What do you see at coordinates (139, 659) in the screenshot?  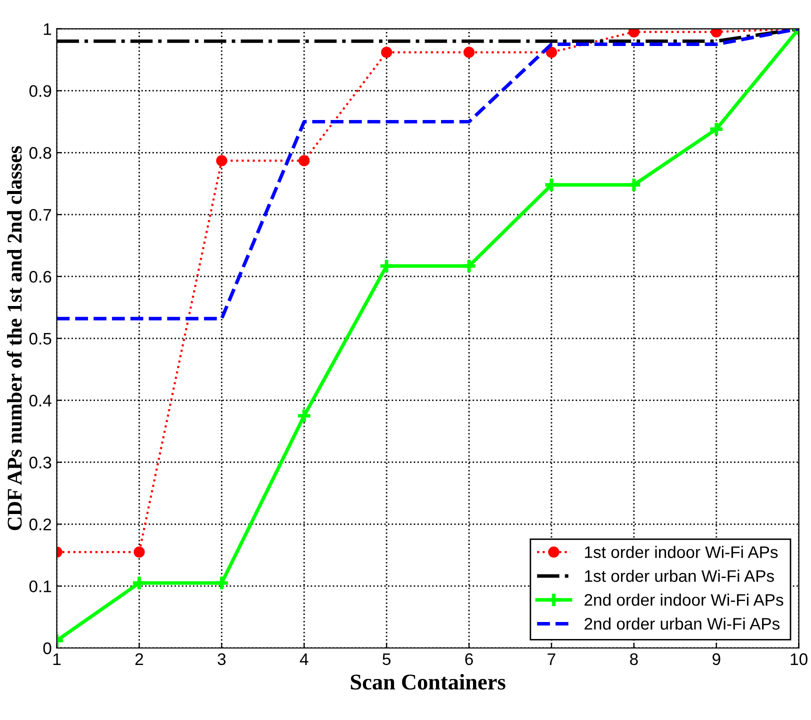 I see `x-tick-label: 2` at bounding box center [139, 659].